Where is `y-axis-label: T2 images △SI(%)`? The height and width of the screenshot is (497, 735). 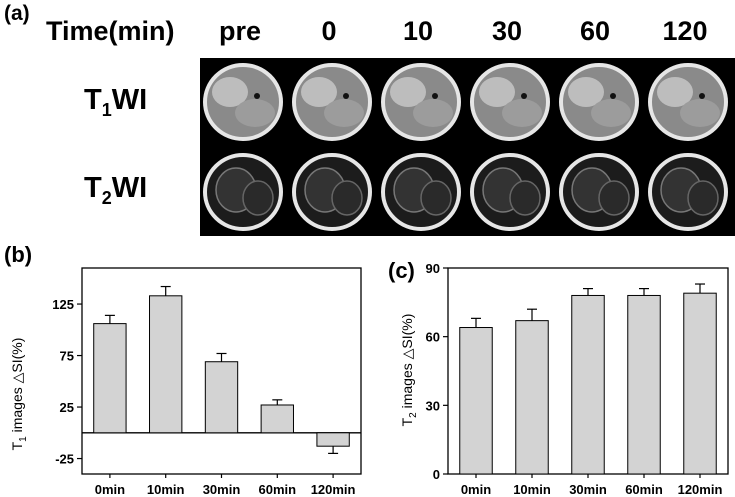
y-axis-label: T2 images △SI(%) is located at coordinates (409, 370).